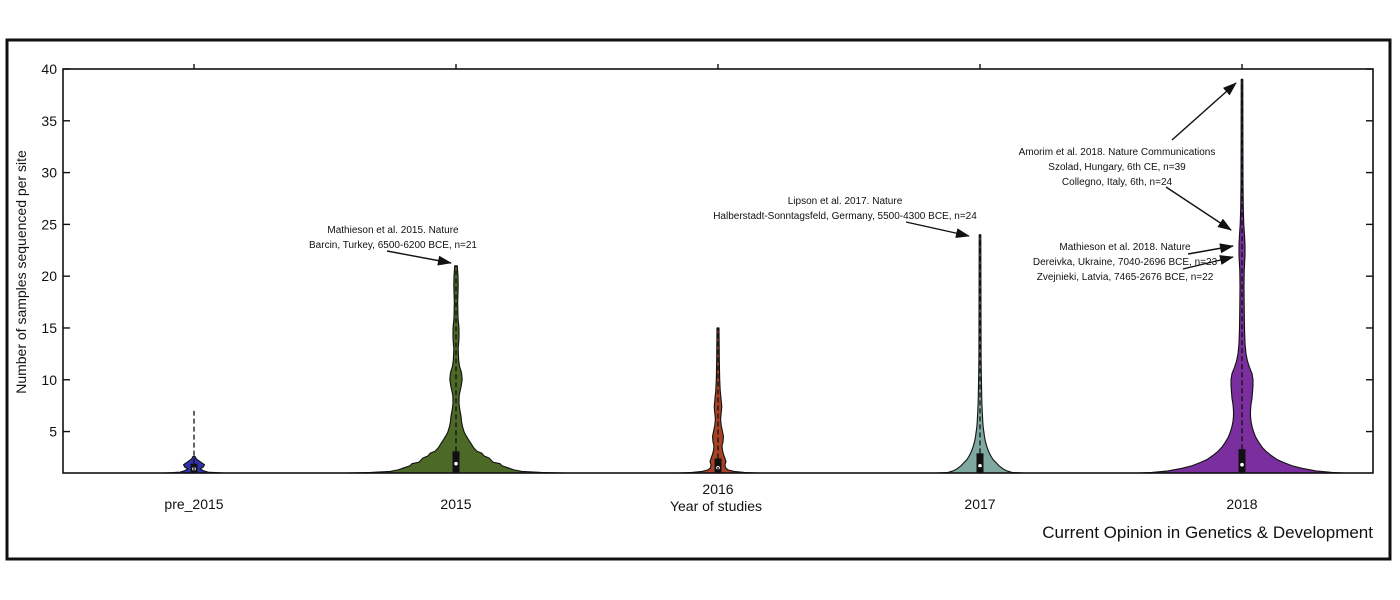 This screenshot has height=600, width=1400. I want to click on annotation-amorim-2018-line: Collegno, Italy, 6th, n=24, so click(1117, 182).